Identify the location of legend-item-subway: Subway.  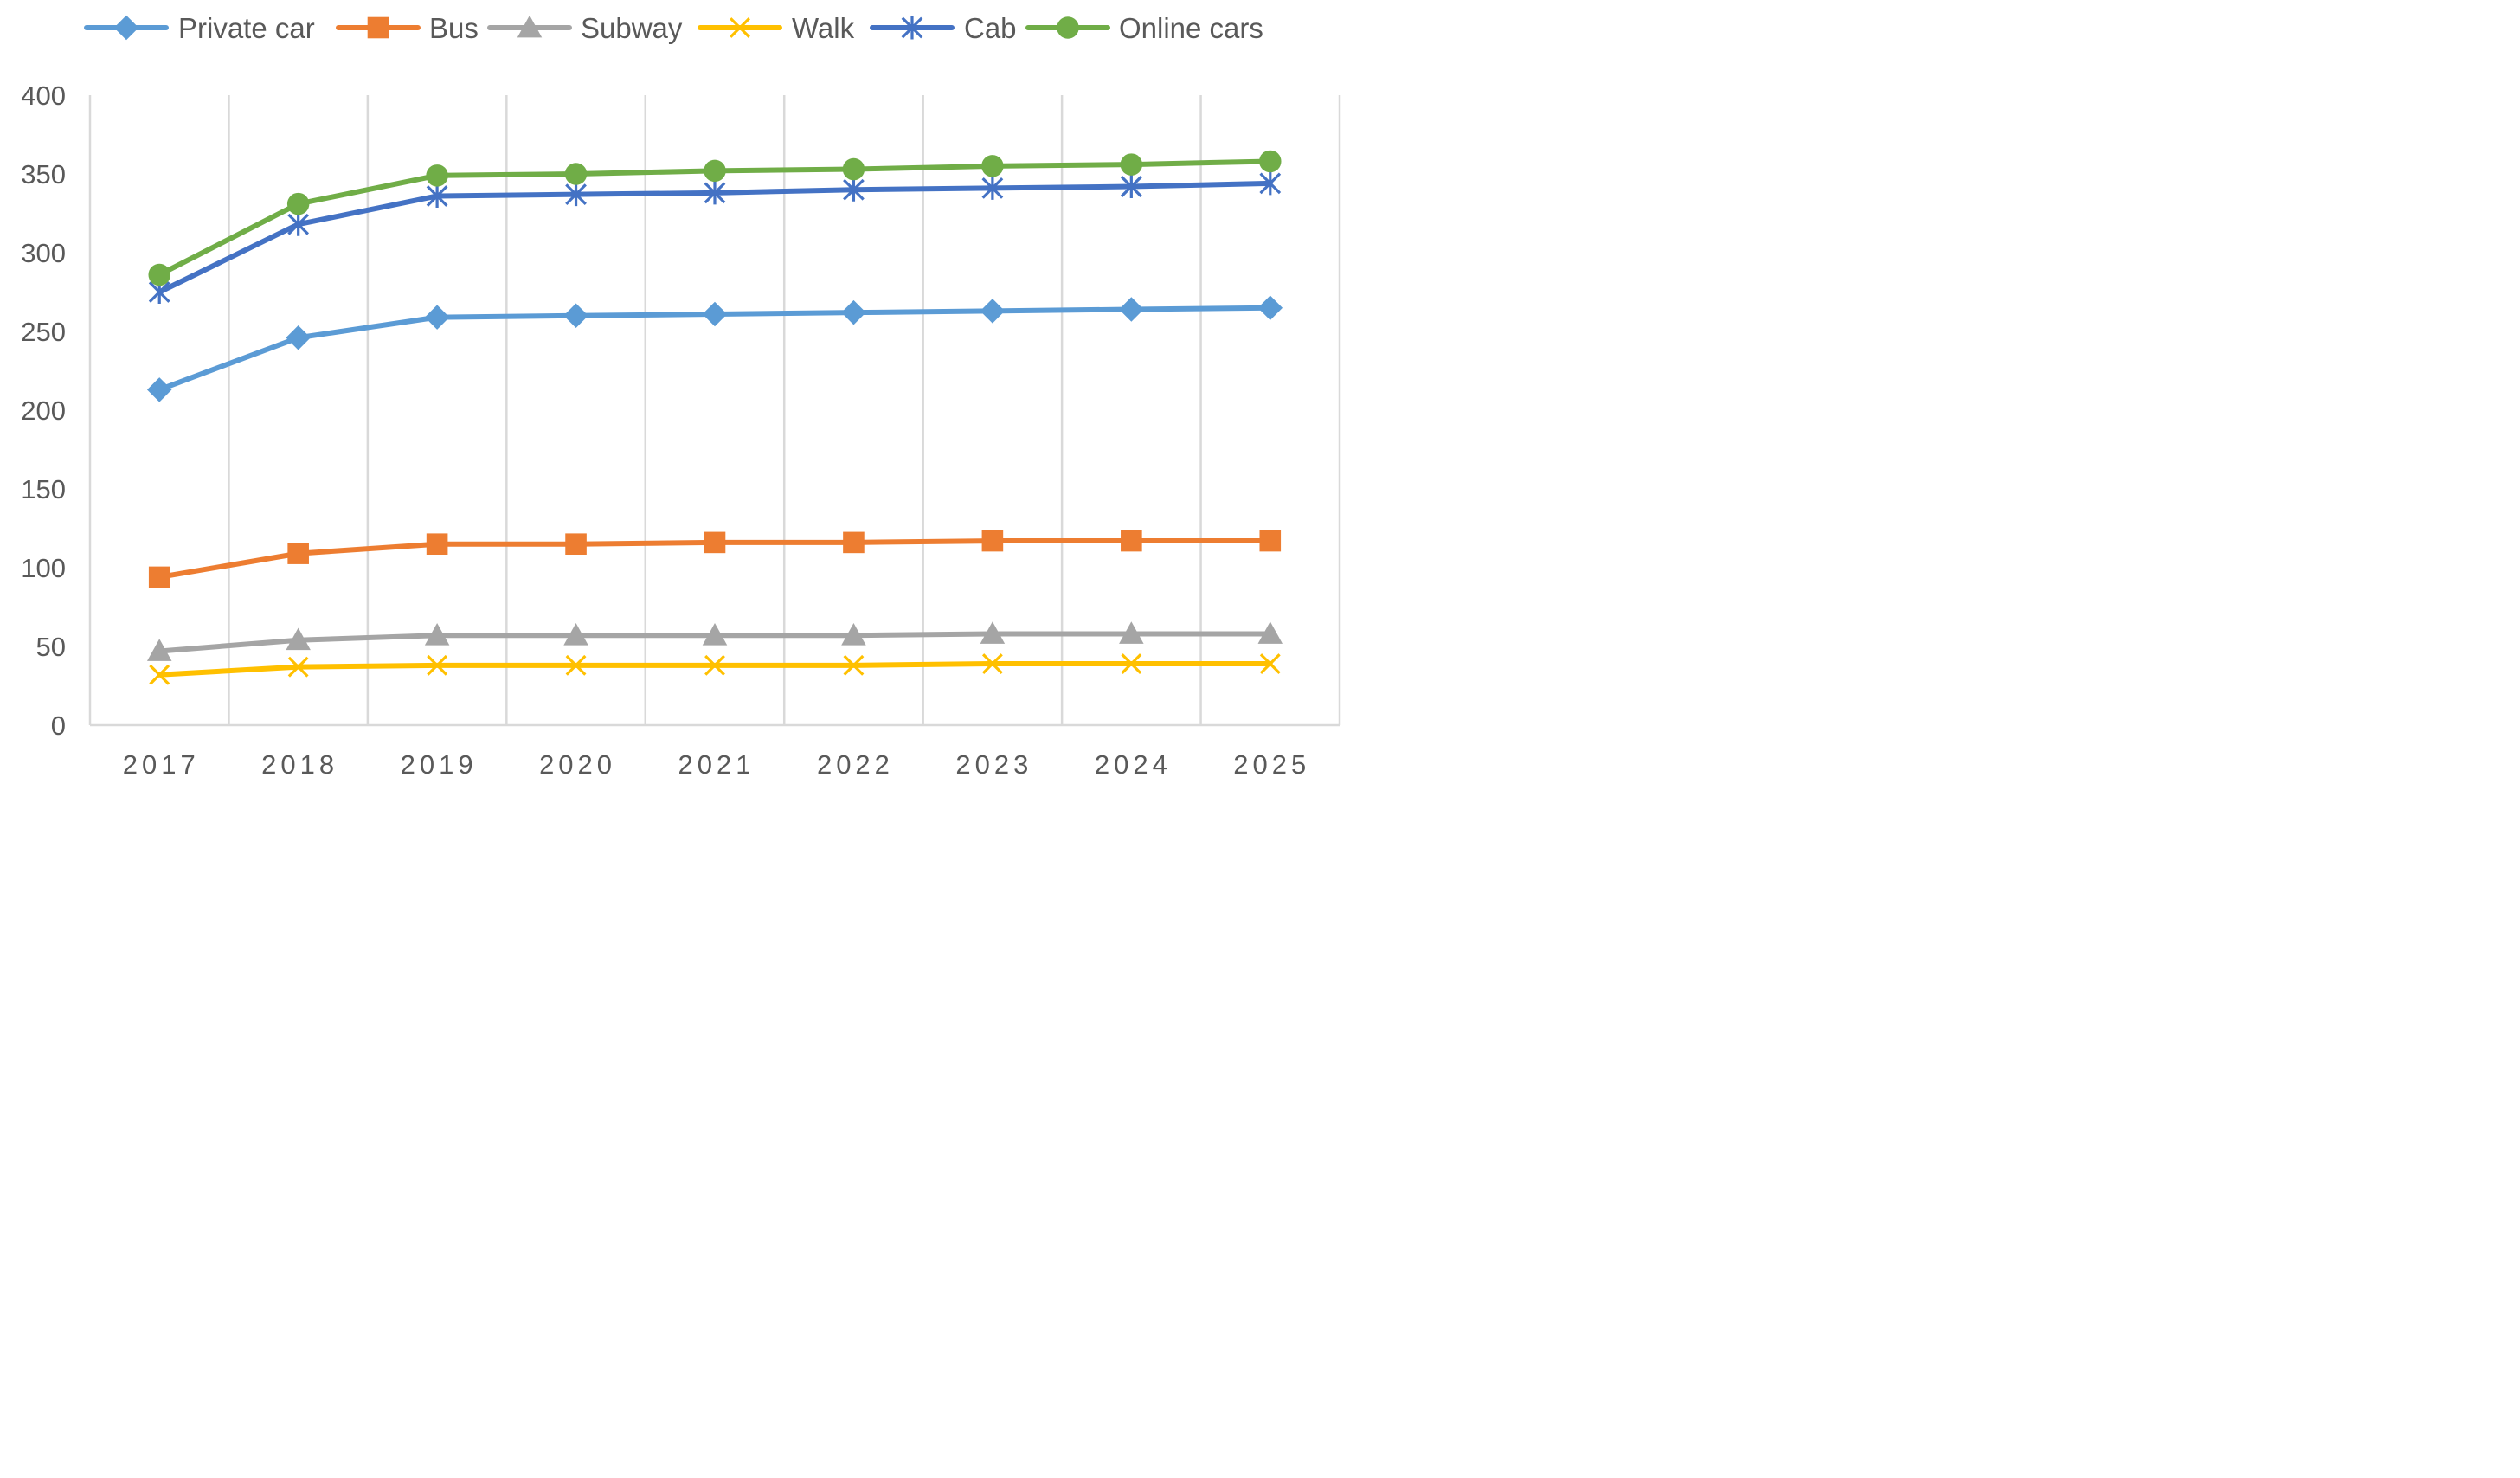
(585, 28).